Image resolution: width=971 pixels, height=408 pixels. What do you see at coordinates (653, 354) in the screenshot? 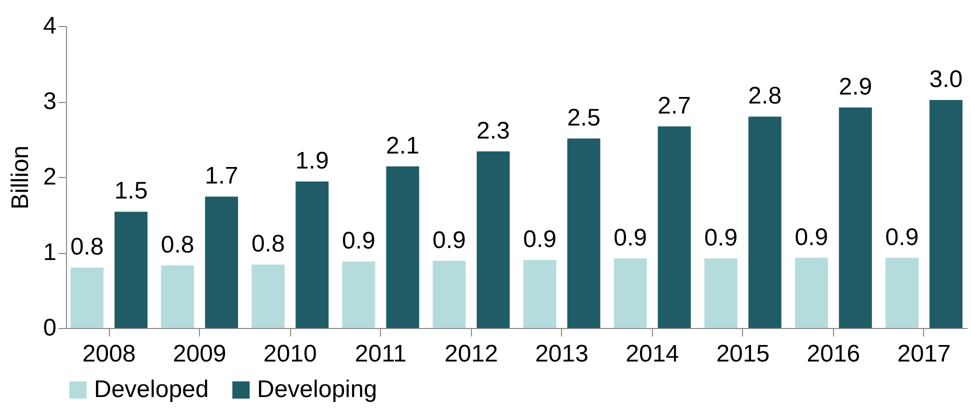
I see `x-tick-label: 2014` at bounding box center [653, 354].